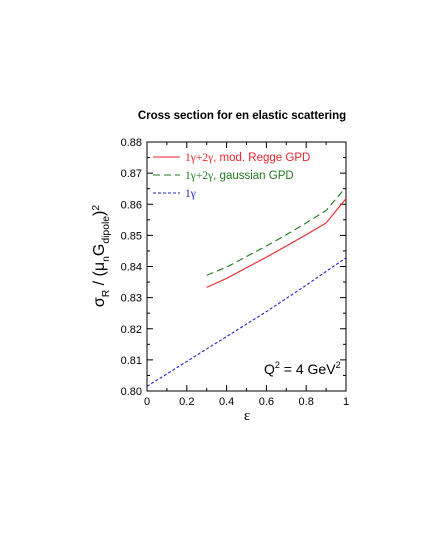 The image size is (425, 550). I want to click on y-tick-label: 0.82, so click(131, 330).